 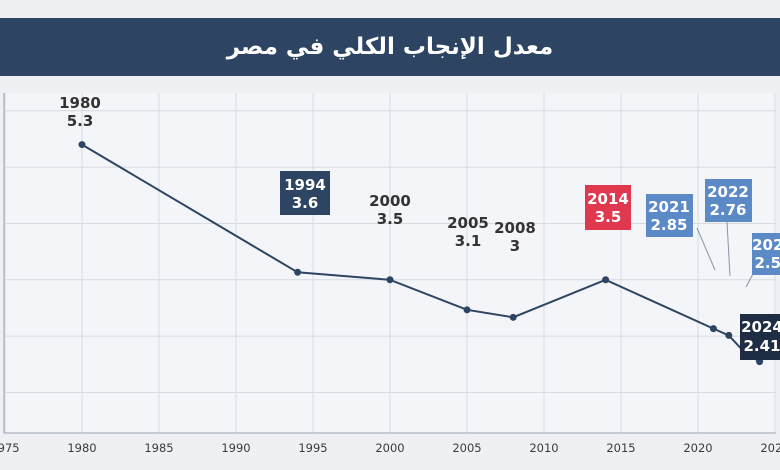 I want to click on x-tick-label-1985: 1985, so click(x=158, y=448).